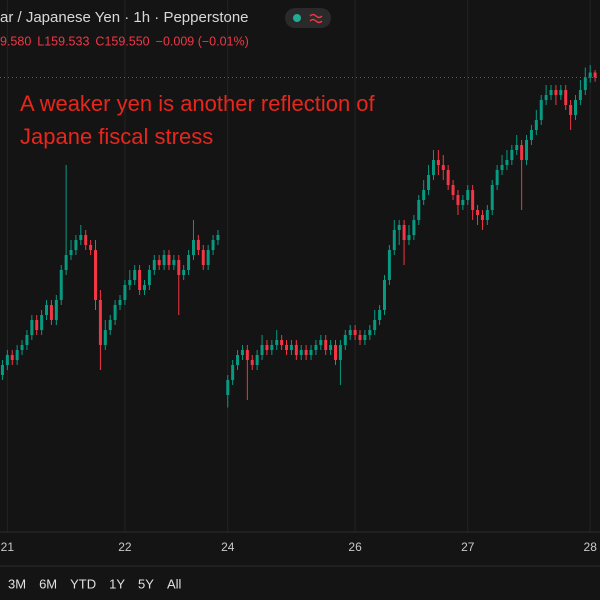 The height and width of the screenshot is (600, 600). I want to click on range-button: 6M, so click(48, 583).